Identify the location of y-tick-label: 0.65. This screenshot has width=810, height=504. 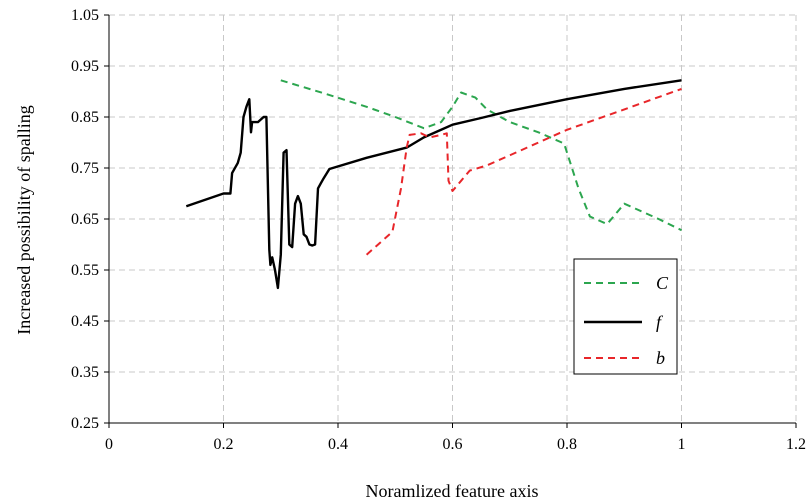
(85, 219).